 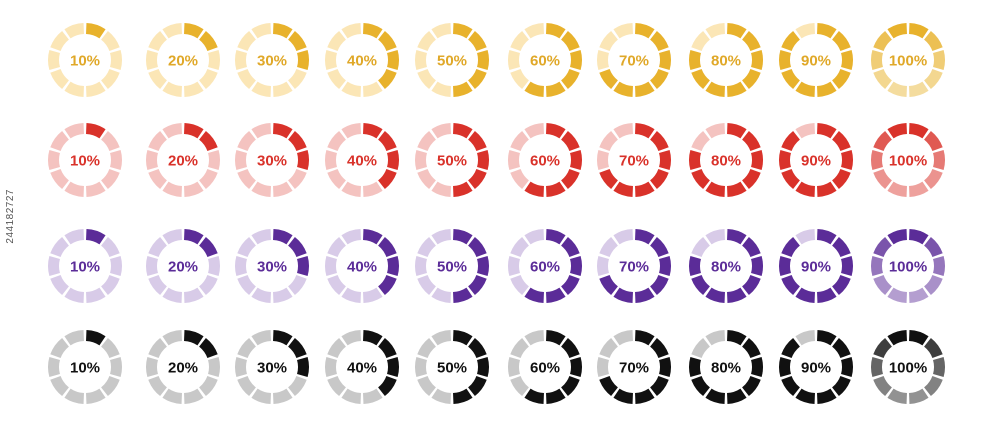 I want to click on progress-ring: 10%, so click(x=85, y=60).